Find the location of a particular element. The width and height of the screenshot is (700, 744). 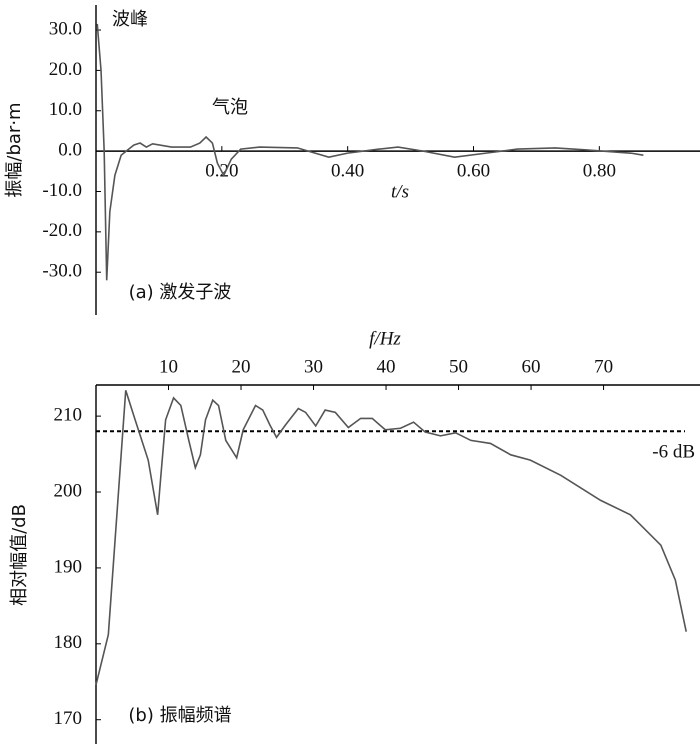

annotation: 波峰 is located at coordinates (130, 19).